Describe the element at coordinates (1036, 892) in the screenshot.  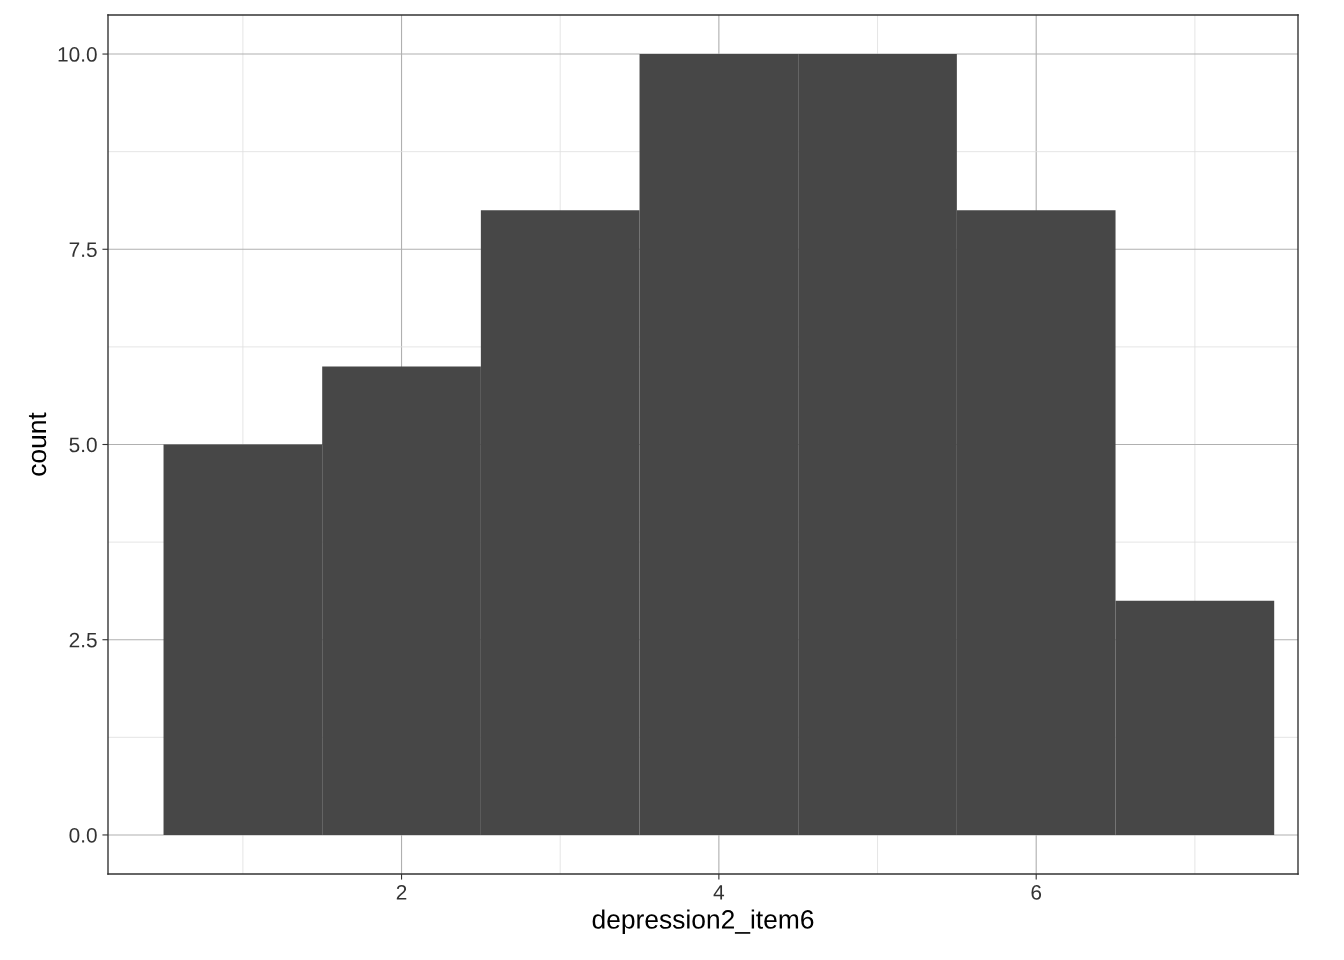
I see `x-tick-label: 6` at that location.